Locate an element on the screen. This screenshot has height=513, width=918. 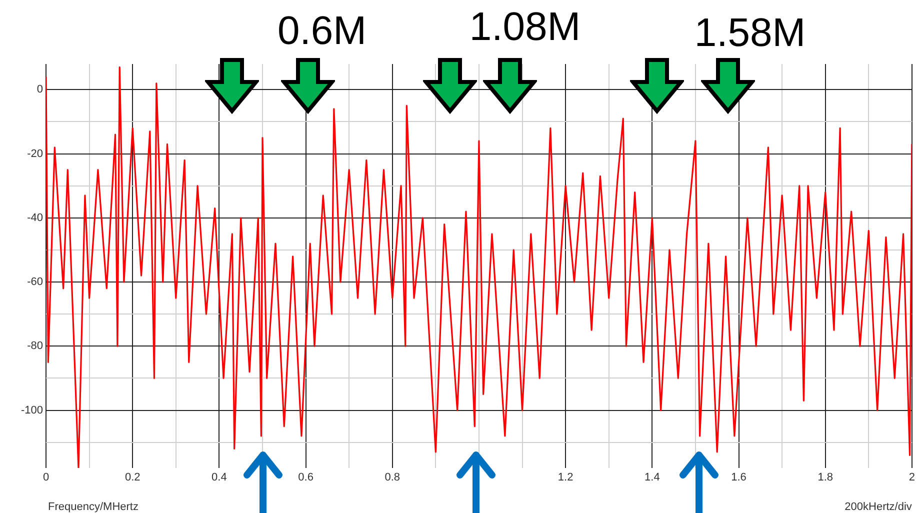
y-tick-label: -100 is located at coordinates (31, 410).